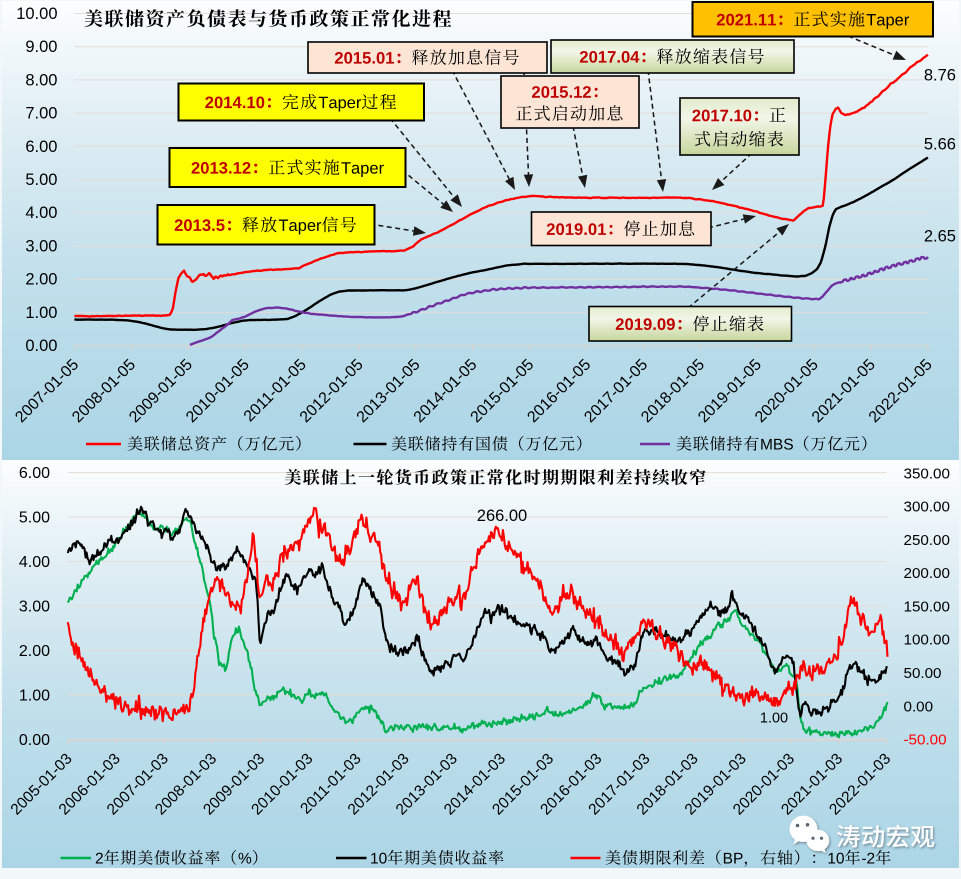 This screenshot has height=879, width=961. Describe the element at coordinates (41, 114) in the screenshot. I see `svg-text: 7.00` at that location.